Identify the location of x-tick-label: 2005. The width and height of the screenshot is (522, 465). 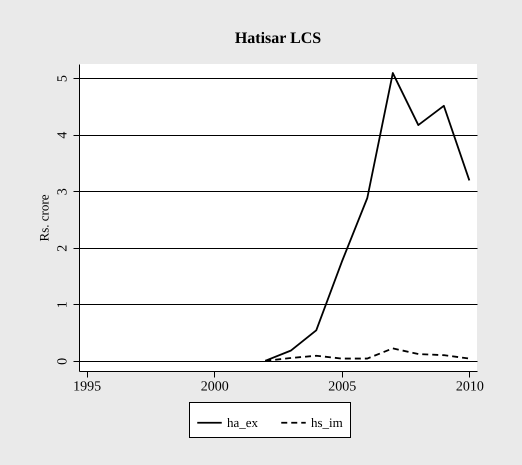
(342, 387).